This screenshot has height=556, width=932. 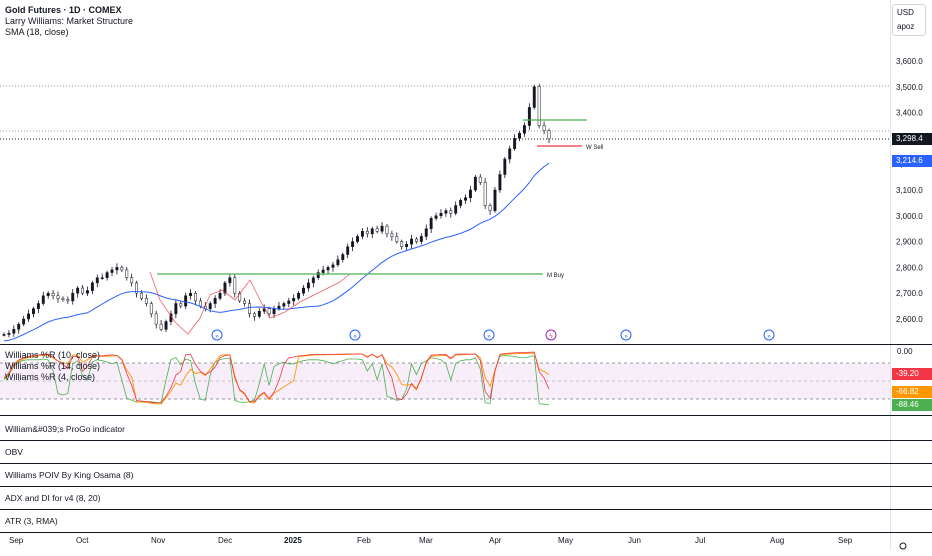 What do you see at coordinates (293, 540) in the screenshot?
I see `time-label: 2025` at bounding box center [293, 540].